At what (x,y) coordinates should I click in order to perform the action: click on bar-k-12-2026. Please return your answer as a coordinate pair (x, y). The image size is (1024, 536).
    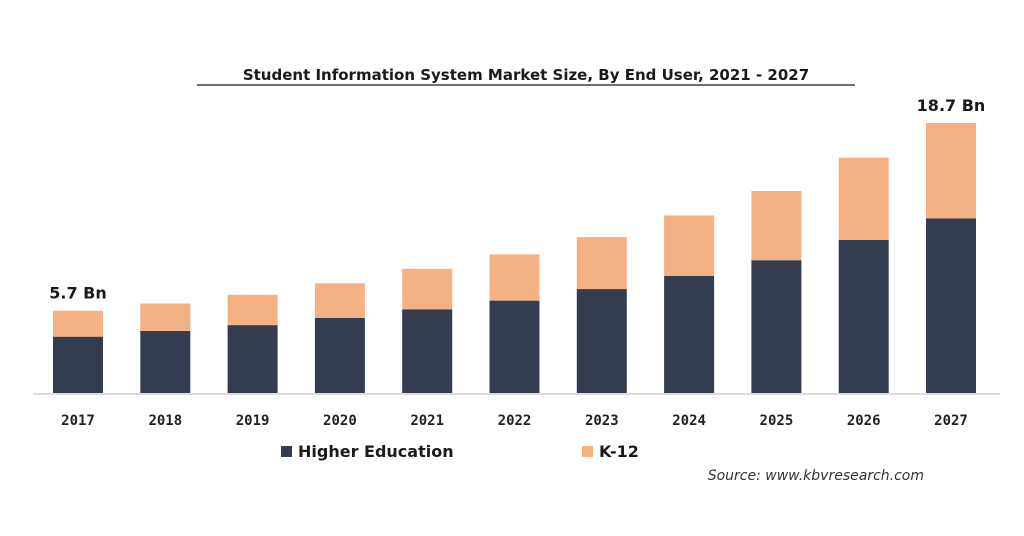
    Looking at the image, I should click on (863, 198).